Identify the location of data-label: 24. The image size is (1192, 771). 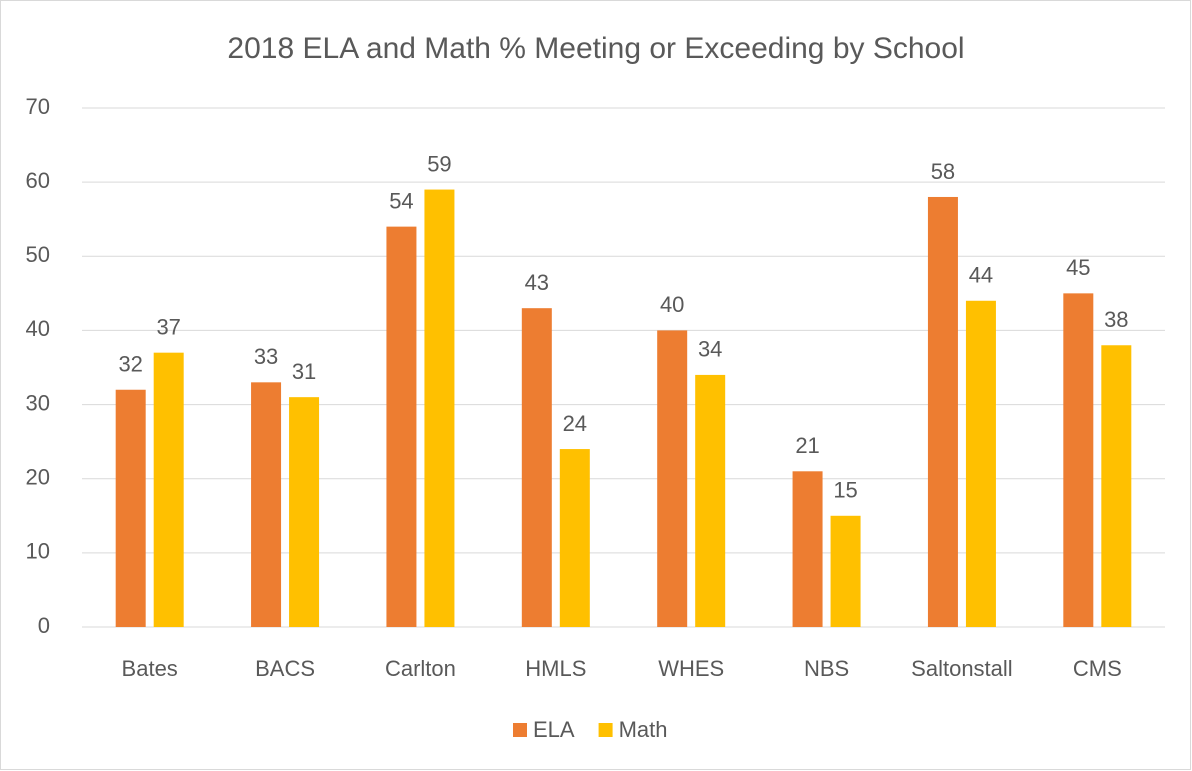
(575, 423).